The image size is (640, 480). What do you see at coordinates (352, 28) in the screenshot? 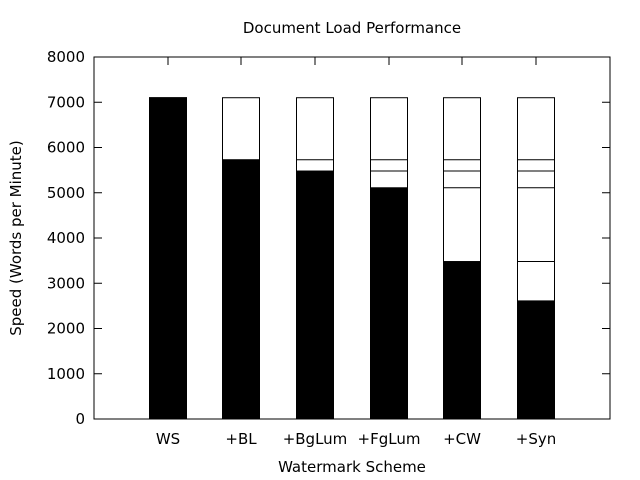
I see `chart-title: Document Load Performance` at bounding box center [352, 28].